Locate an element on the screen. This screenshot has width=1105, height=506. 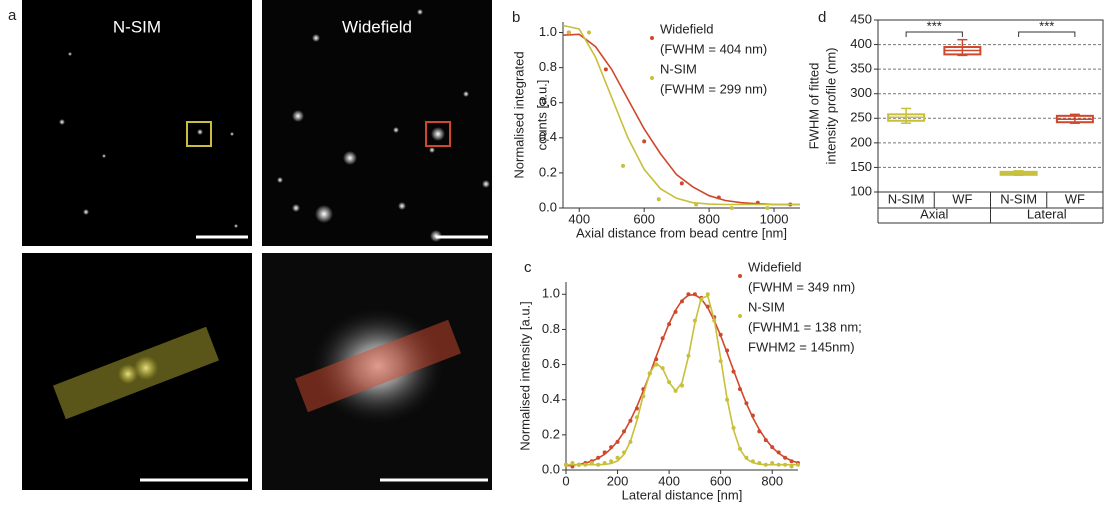
panel-label: c is located at coordinates (528, 267).